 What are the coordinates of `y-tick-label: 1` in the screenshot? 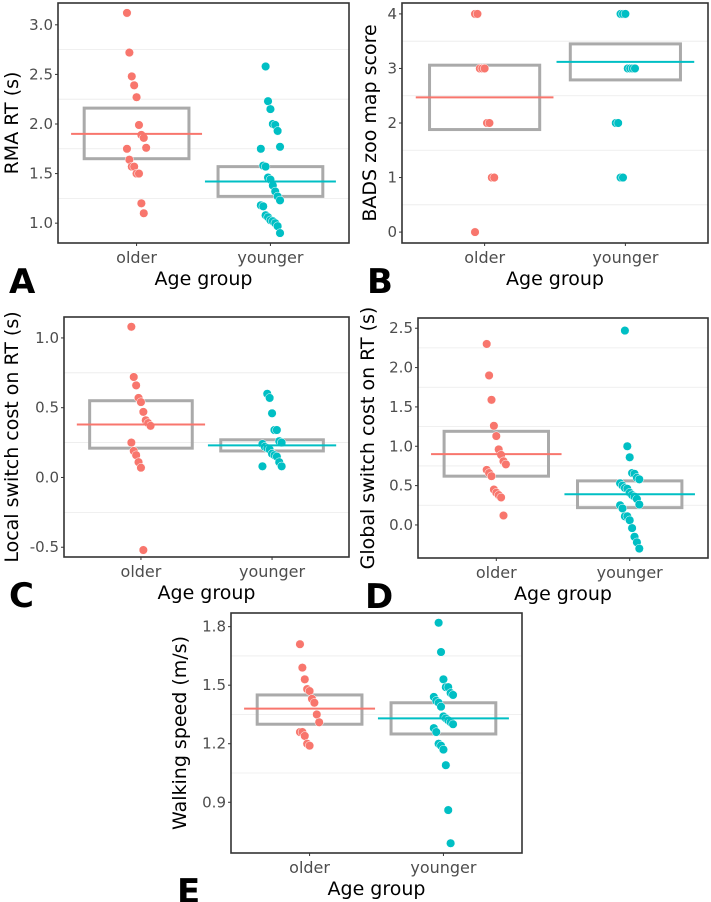 It's located at (392, 178).